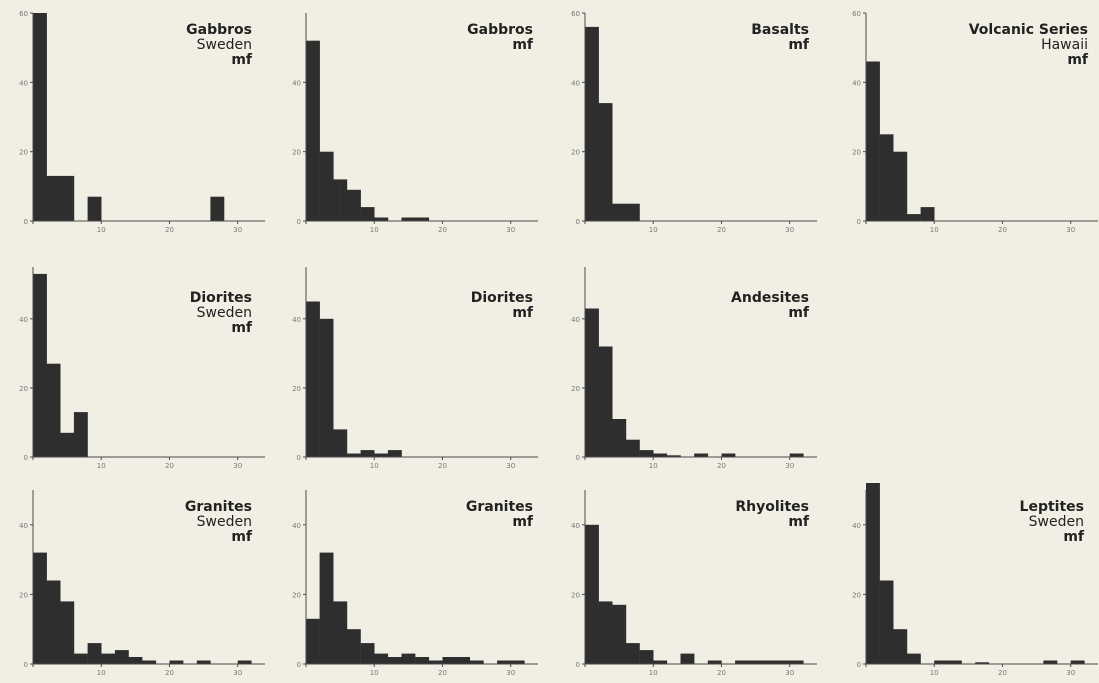  Describe the element at coordinates (1028, 30) in the screenshot. I see `panel-title-line: Volcanic Series` at that location.